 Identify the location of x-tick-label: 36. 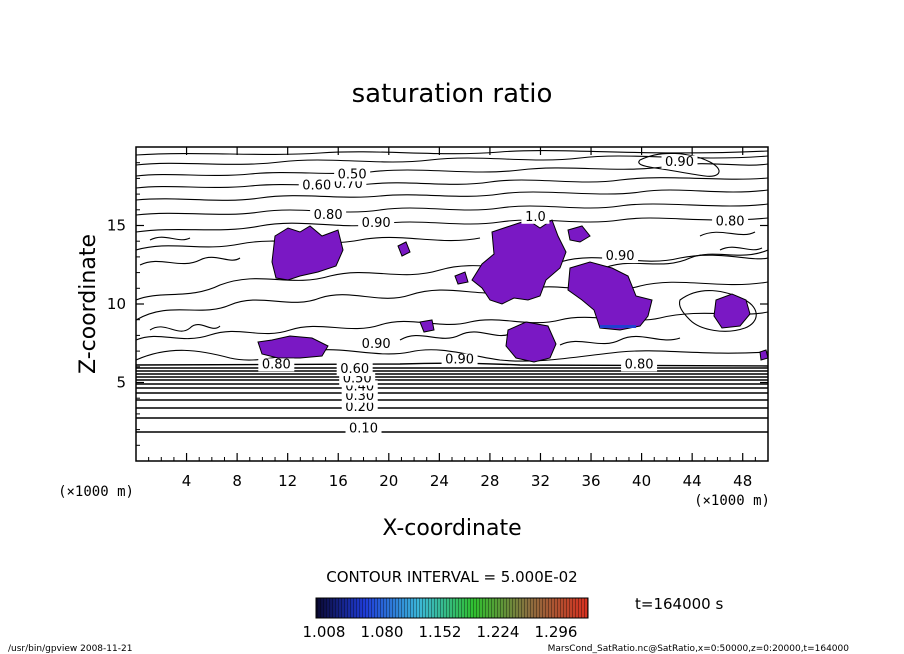
(590, 481).